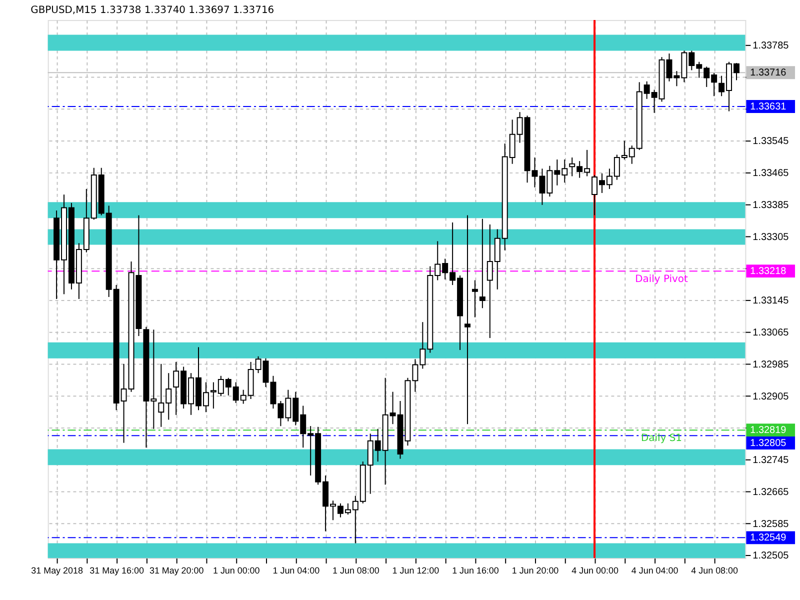 Image resolution: width=800 pixels, height=600 pixels. Describe the element at coordinates (771, 364) in the screenshot. I see `y-tick-label: 1.32985` at that location.